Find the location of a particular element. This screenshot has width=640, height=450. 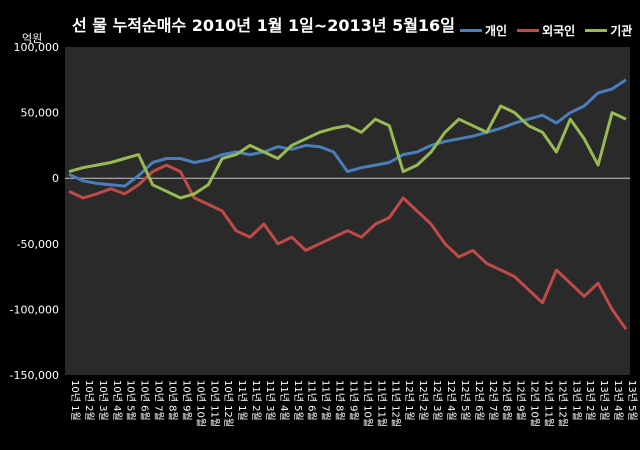

x-tick-label: 12년 6월 is located at coordinates (479, 400).